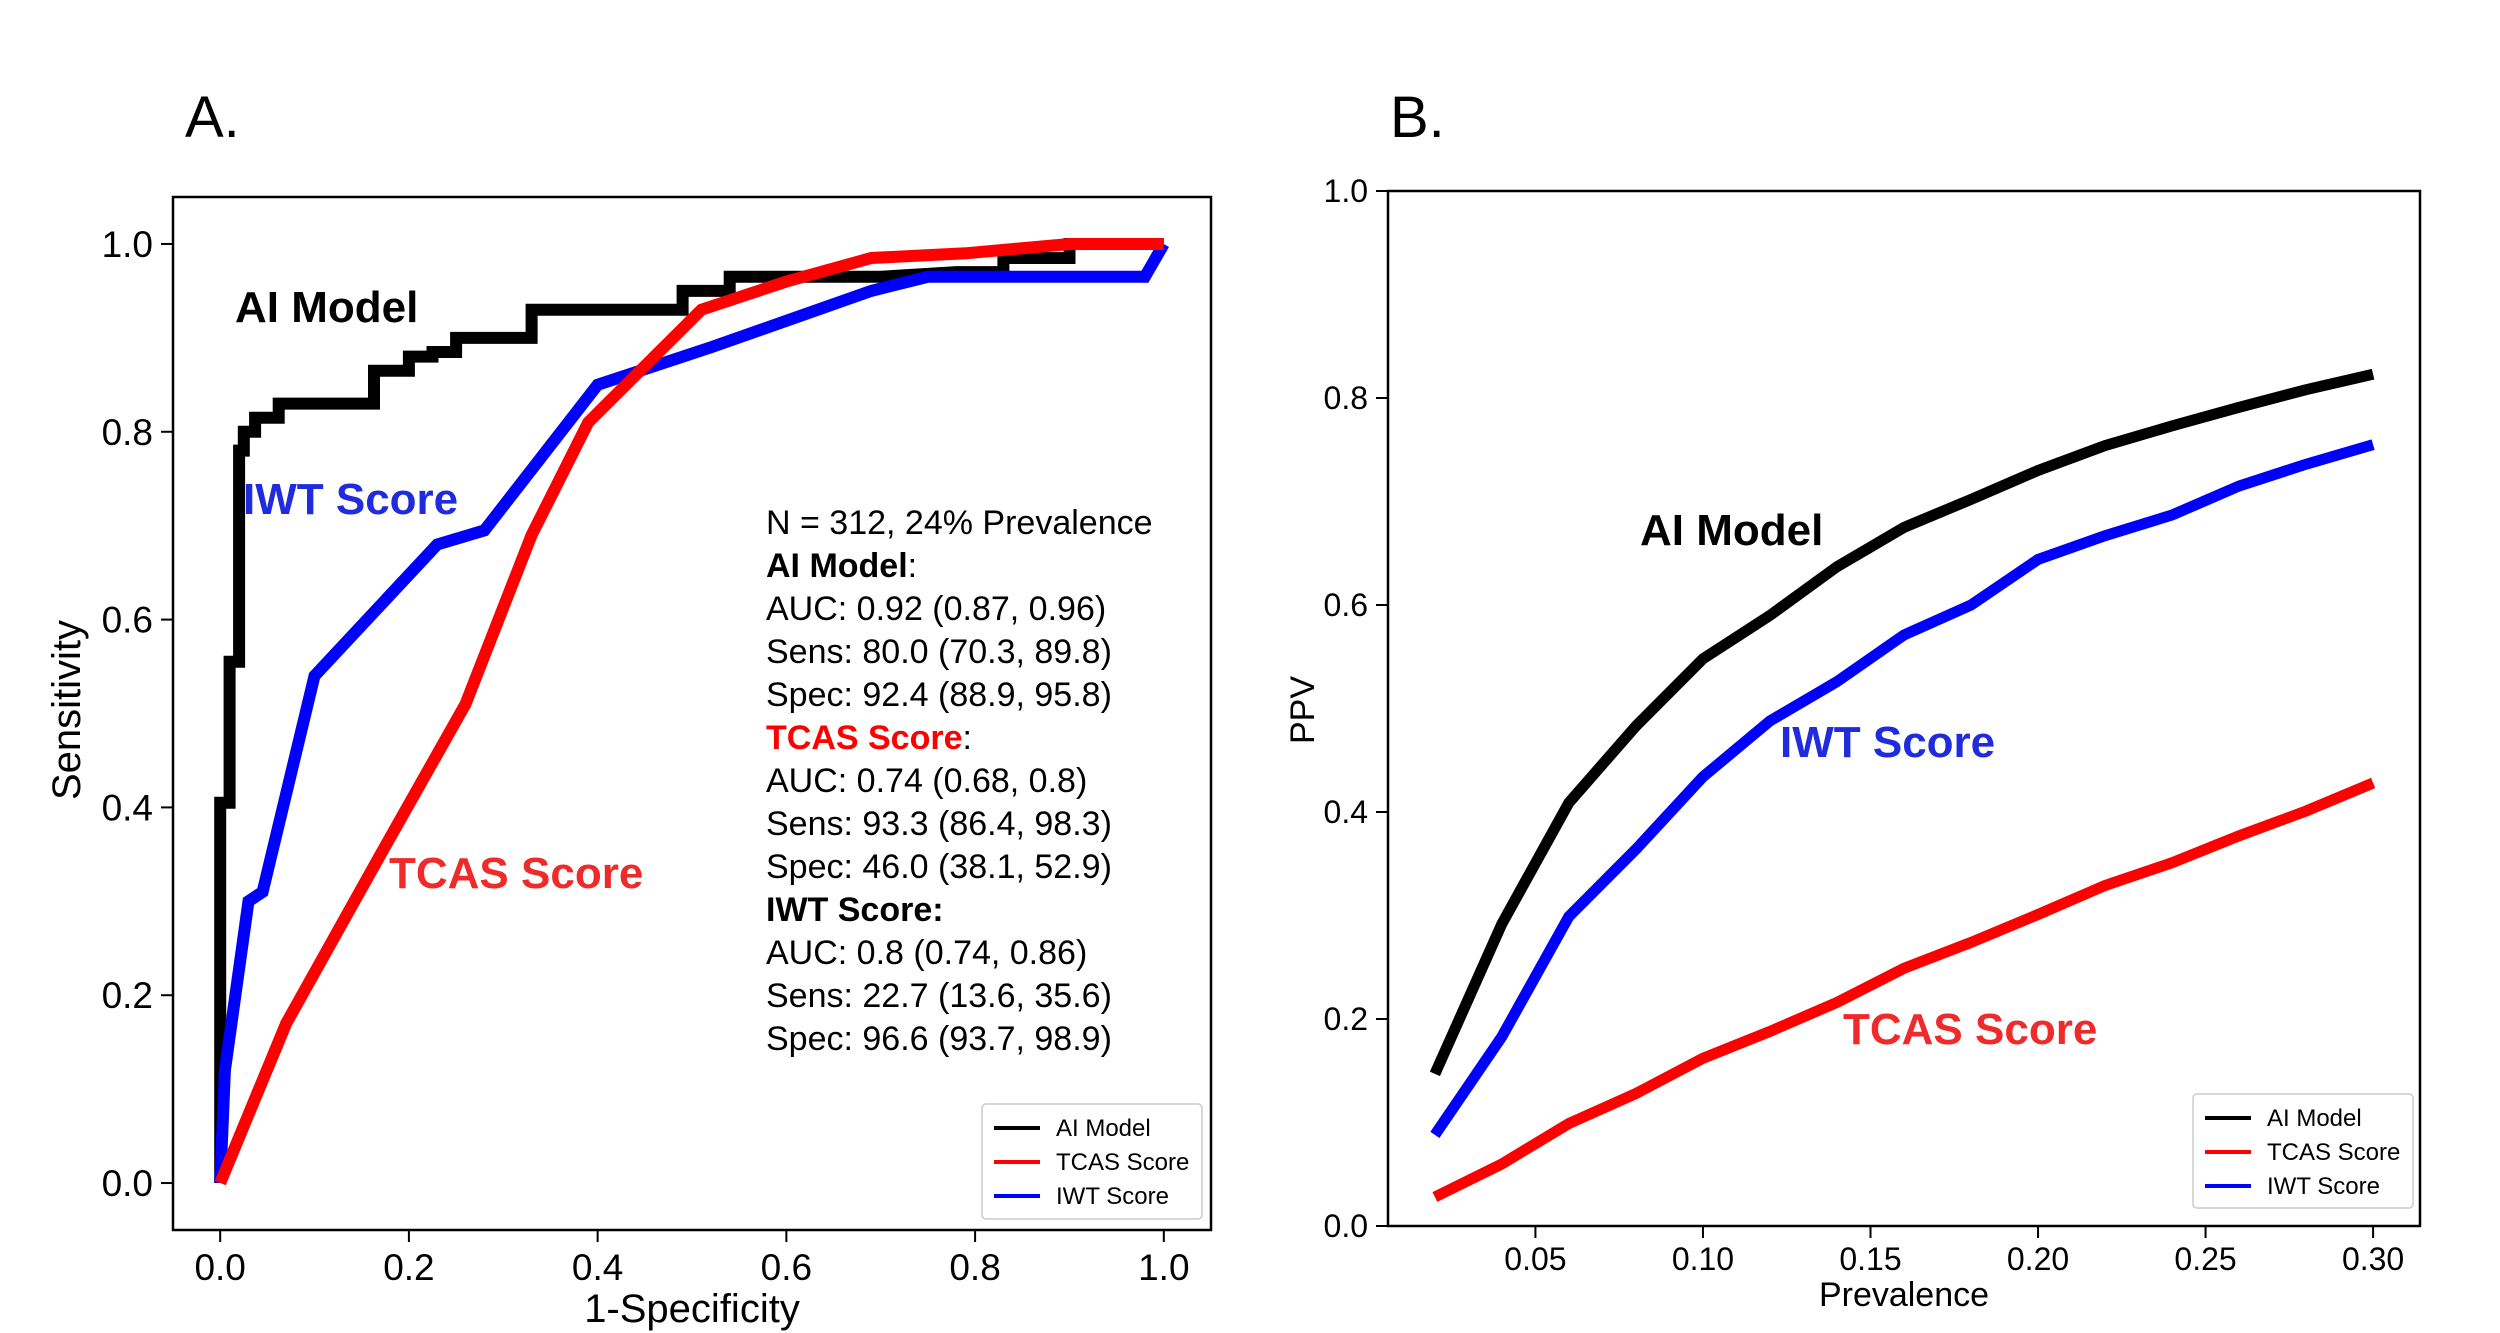 Image resolution: width=2500 pixels, height=1333 pixels. Describe the element at coordinates (1122, 1162) in the screenshot. I see `panel-a-legend-label-tcas-score: TCAS Score` at that location.